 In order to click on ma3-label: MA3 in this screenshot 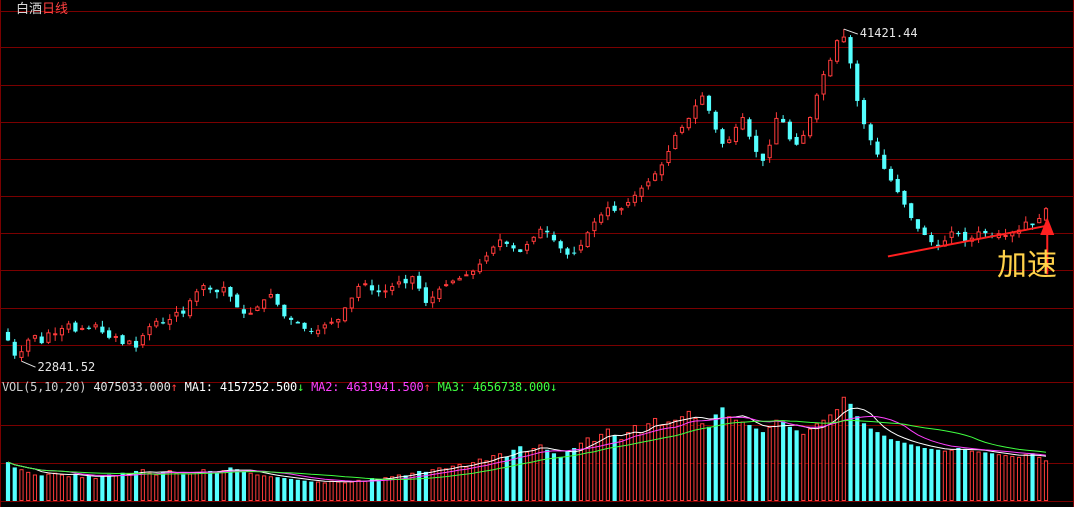, I will do `click(448, 387)`.